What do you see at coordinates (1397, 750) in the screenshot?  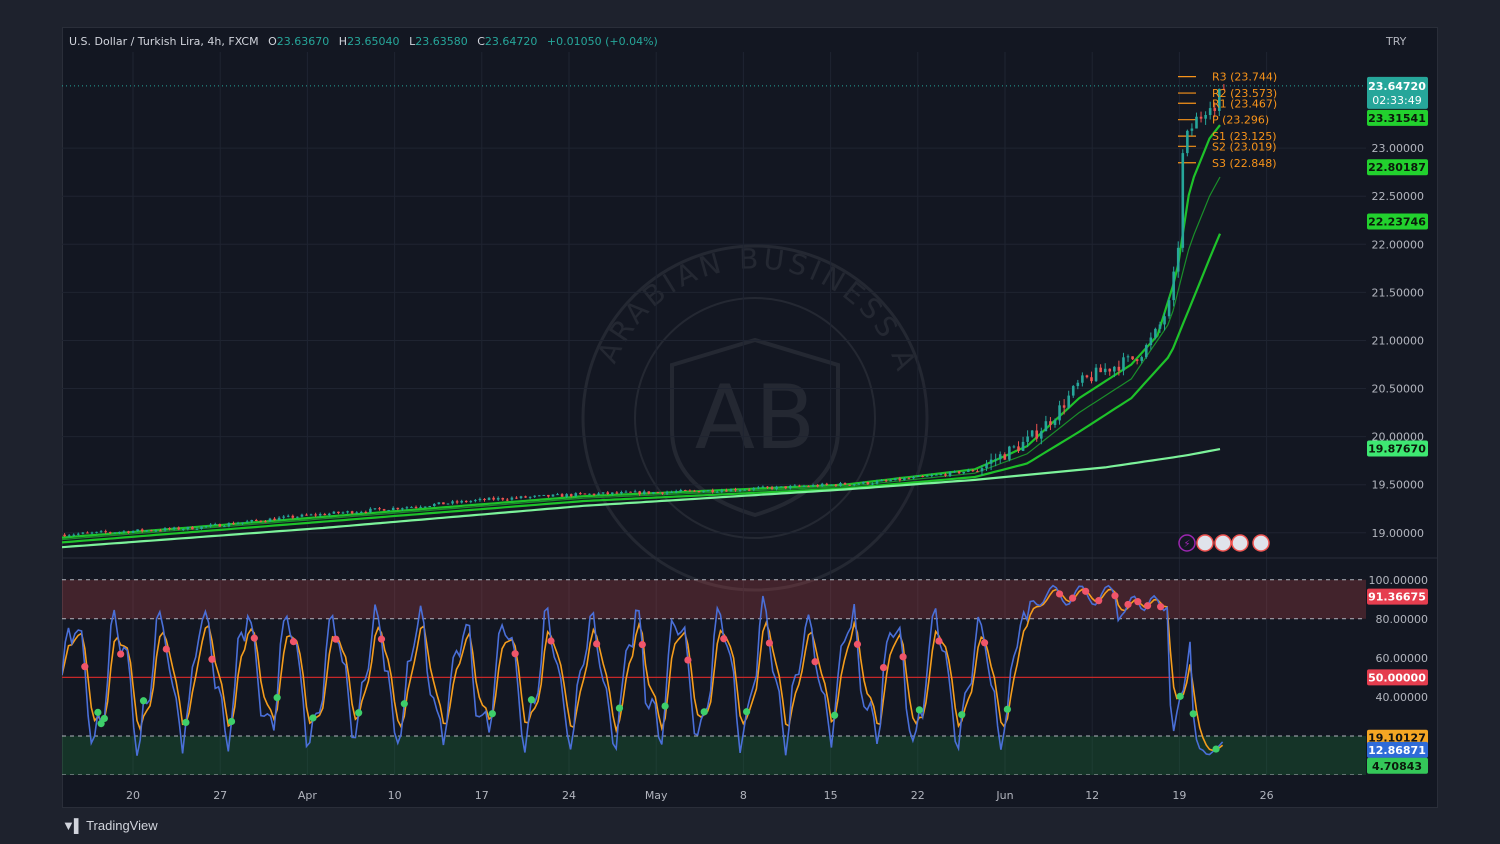 I see `badge-label: 12.86871` at bounding box center [1397, 750].